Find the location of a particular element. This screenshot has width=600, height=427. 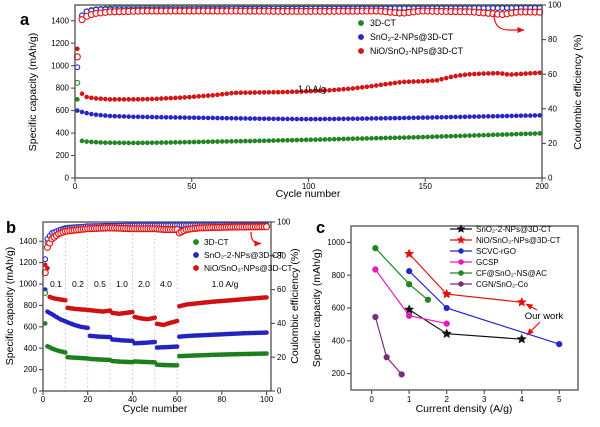

legend-label: SCVC-rGO is located at coordinates (496, 251).